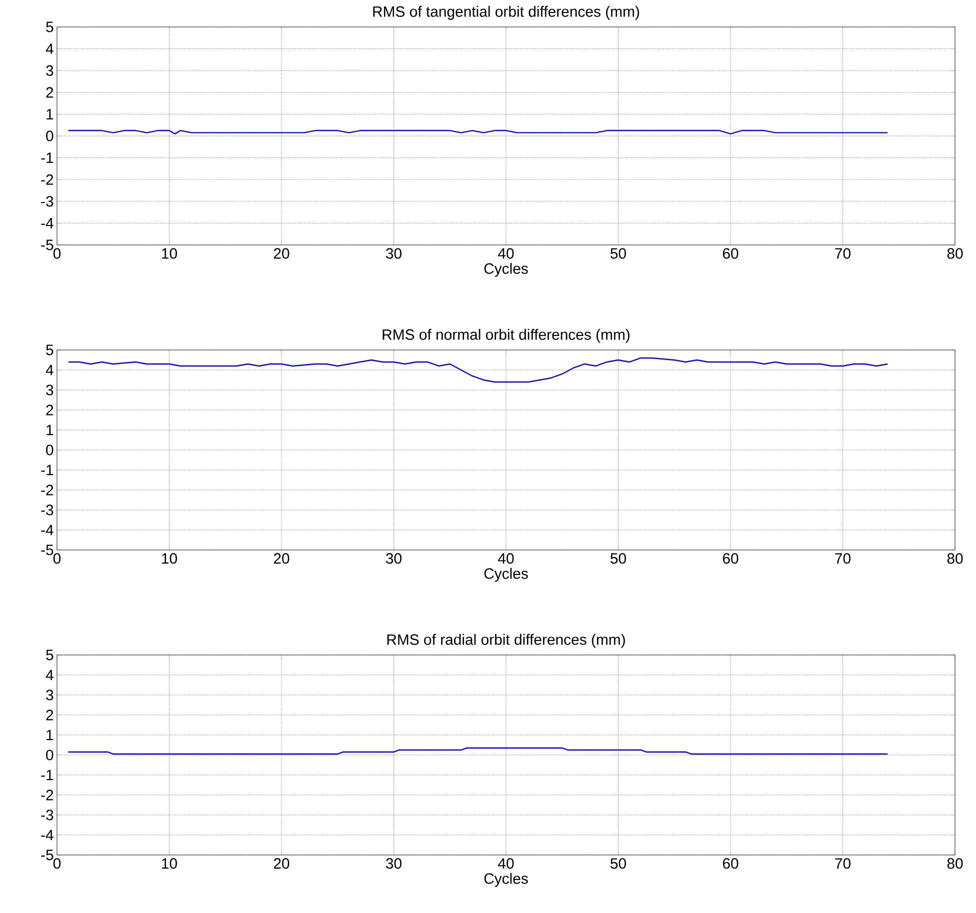  Describe the element at coordinates (506, 13) in the screenshot. I see `chart-title: RMS of tangential orbit differences (mm)` at that location.